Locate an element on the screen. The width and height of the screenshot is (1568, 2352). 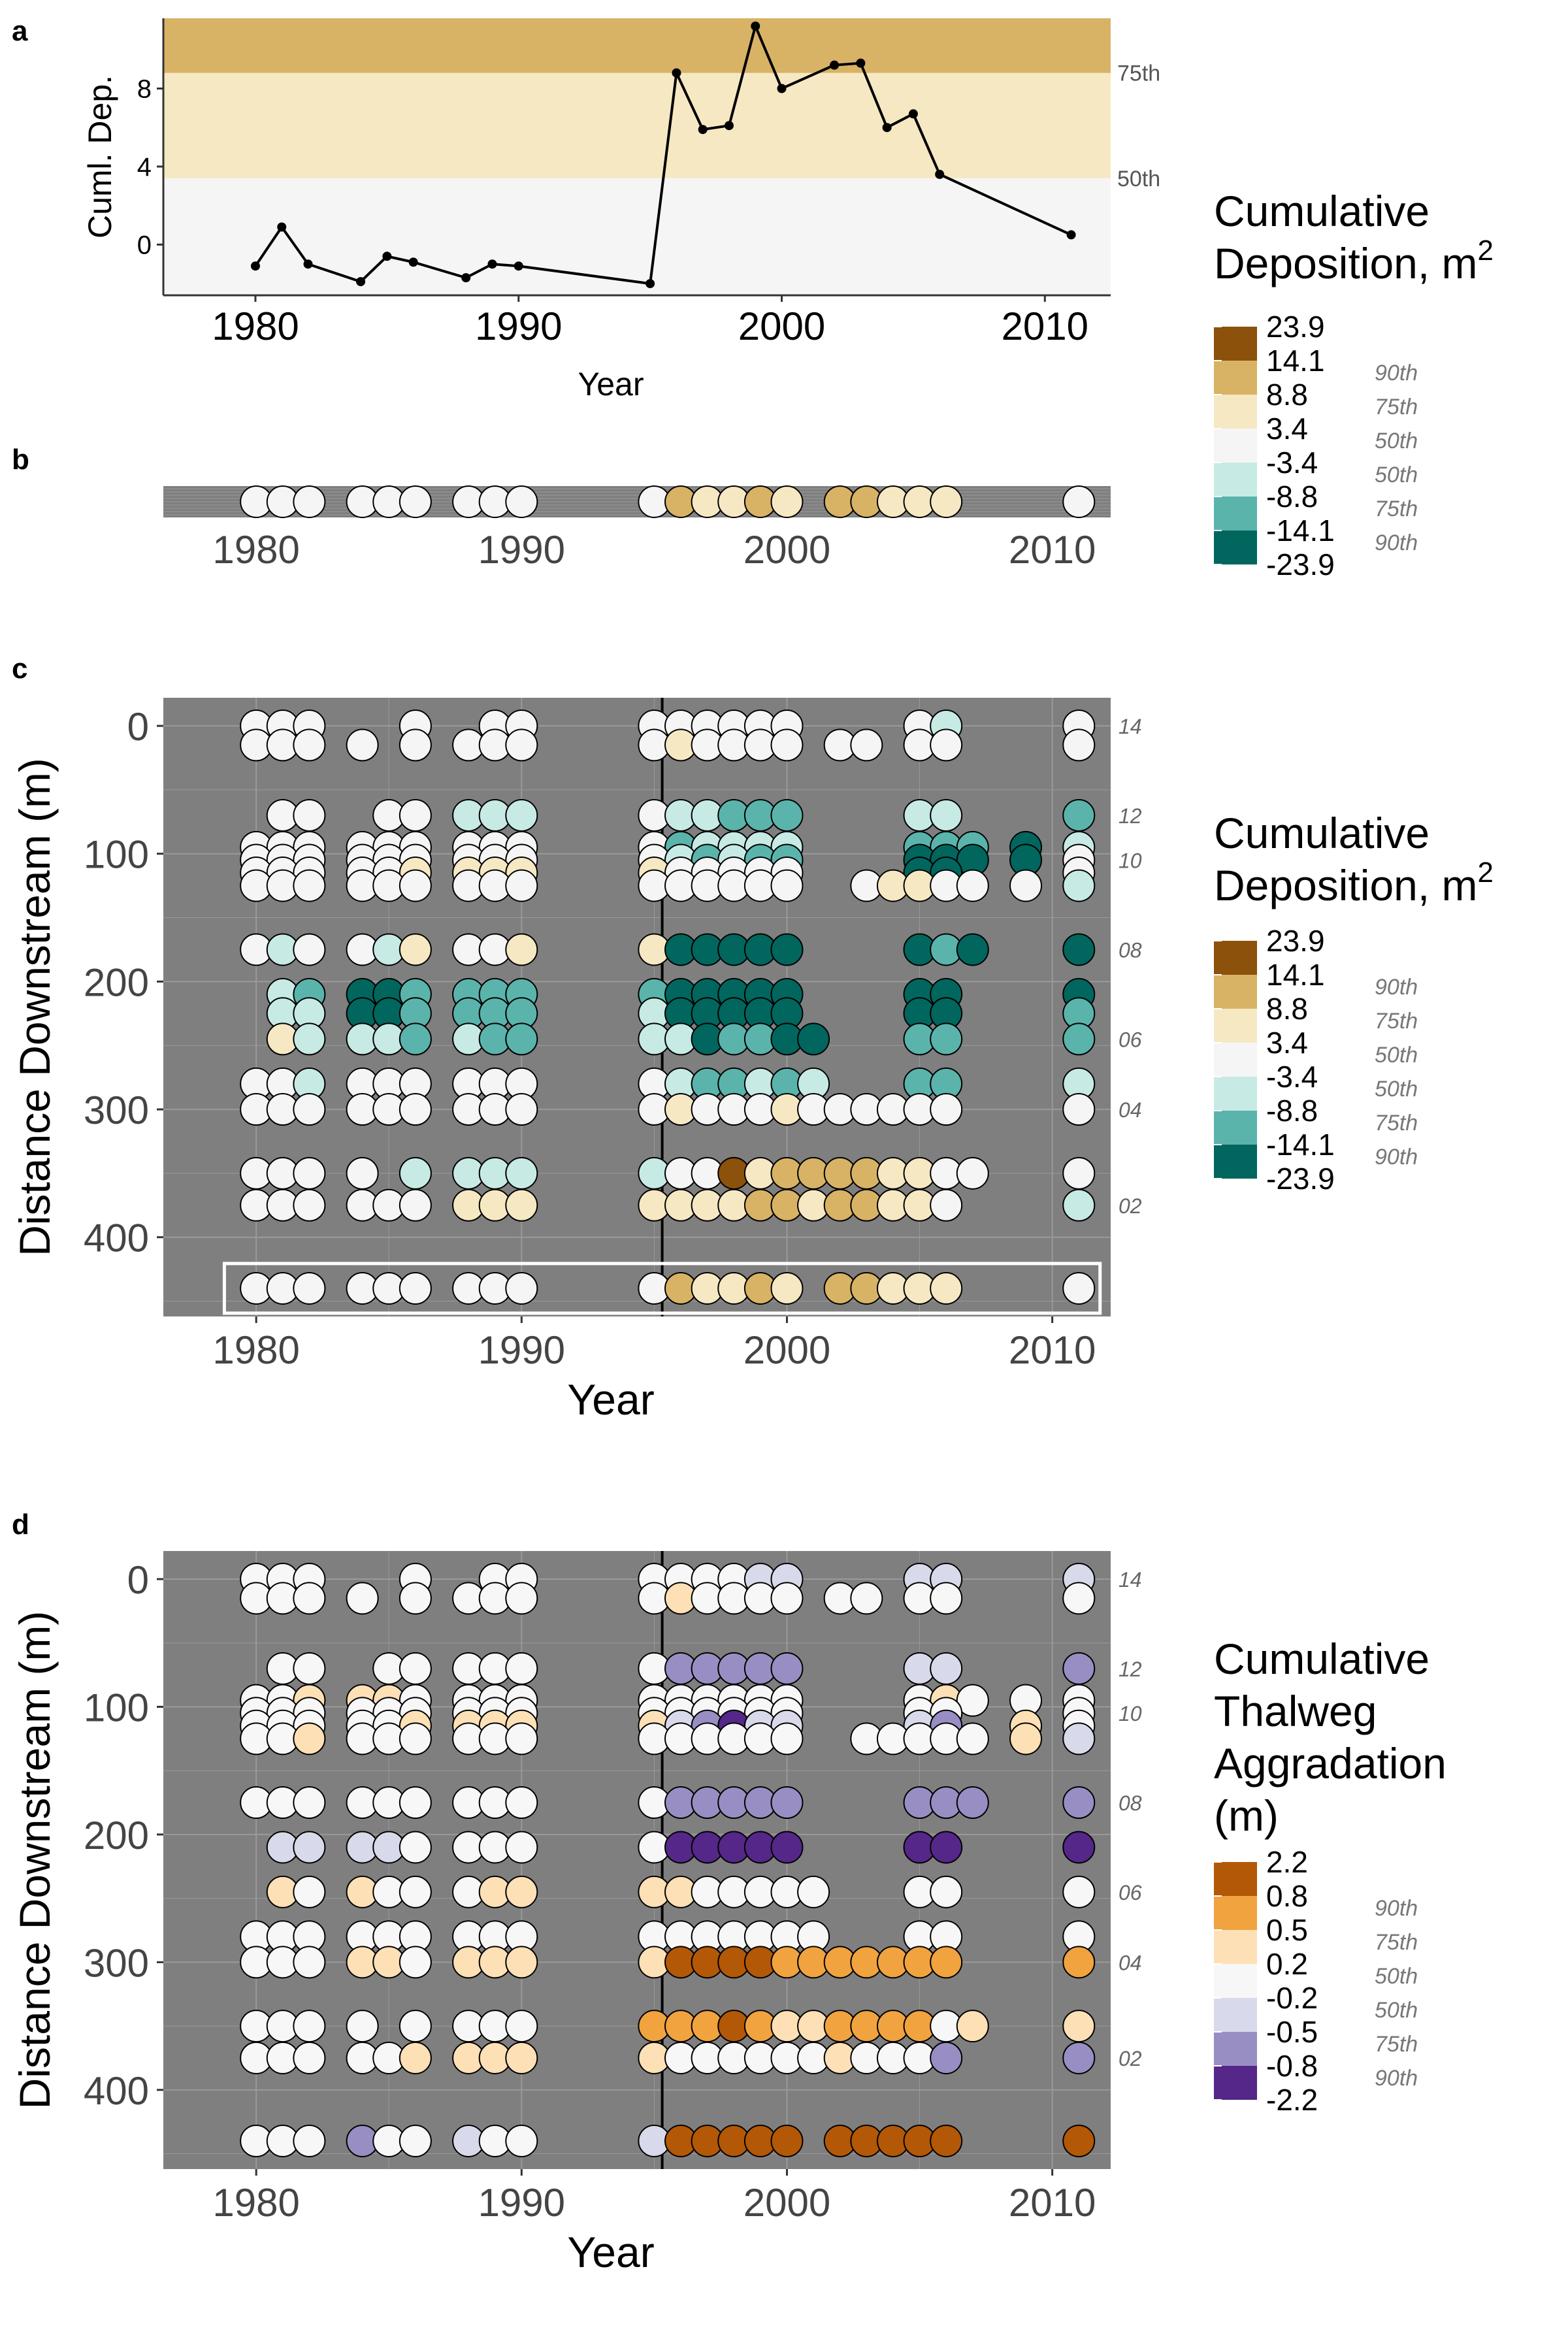
panel-b-reach-strip: 1980 1990 2000 2010 is located at coordinates (637, 528).